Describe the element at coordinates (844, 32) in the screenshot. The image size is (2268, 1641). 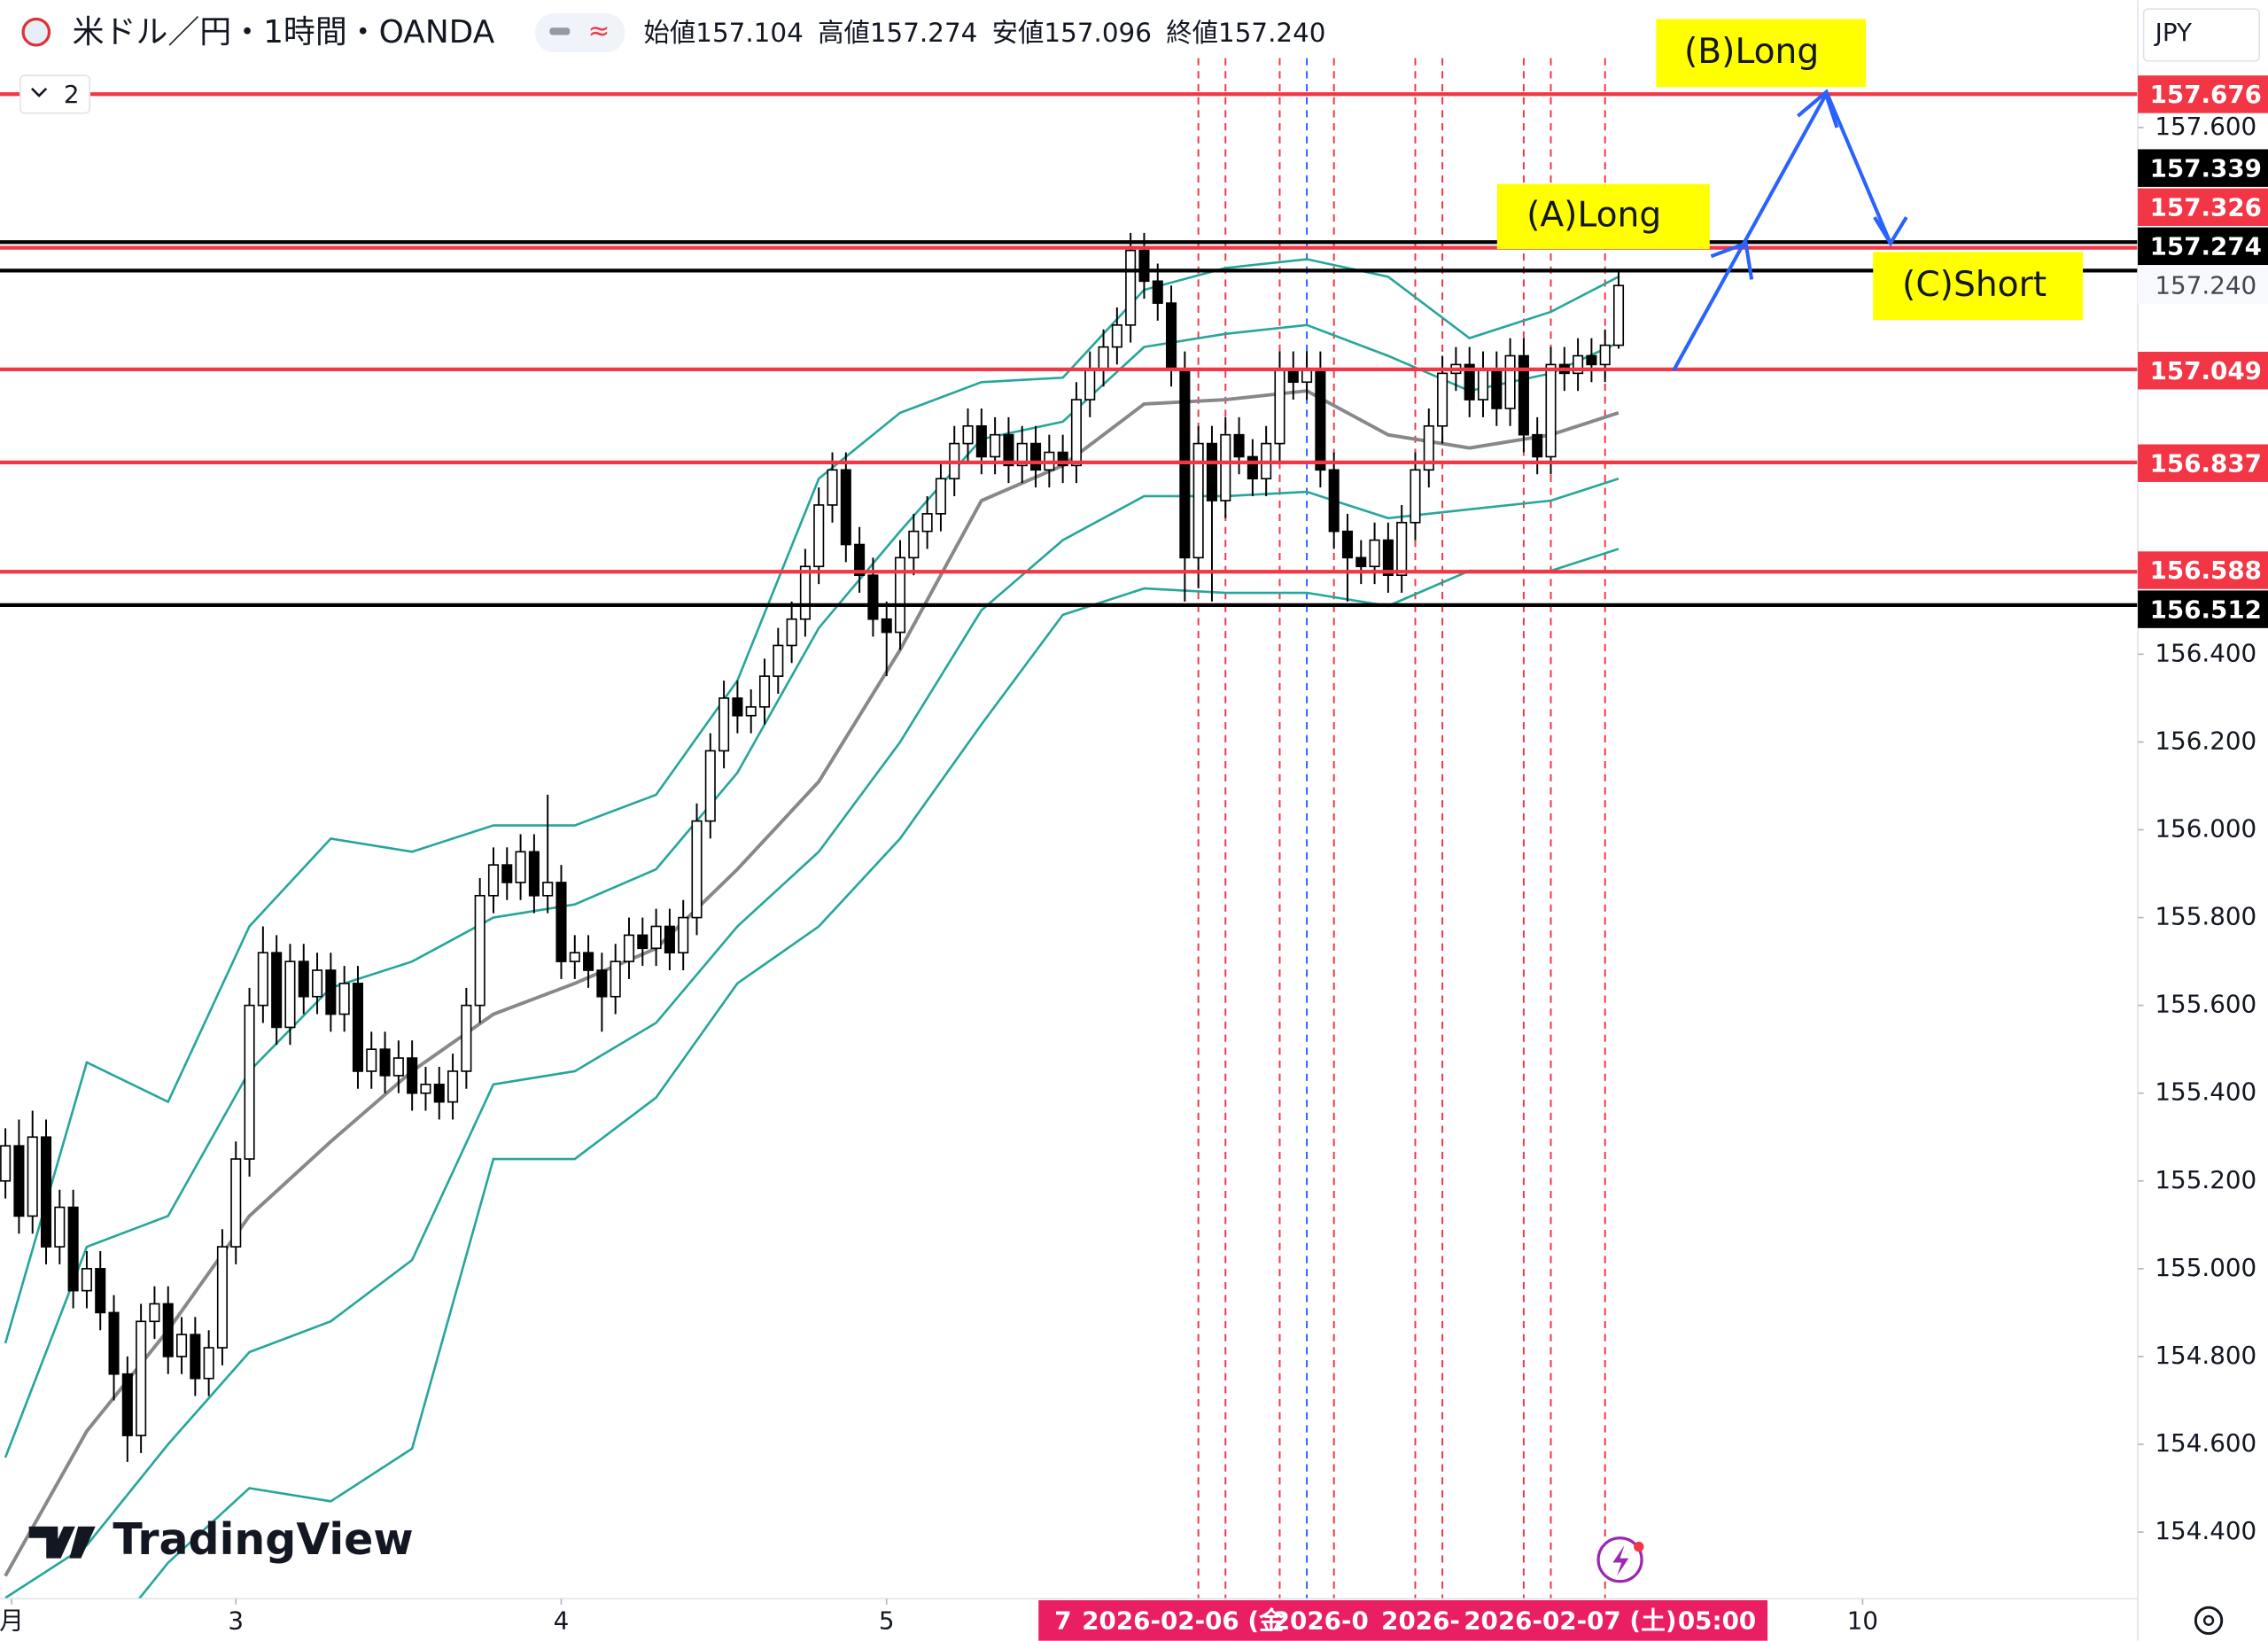
I see `ohlc-label: 高値` at that location.